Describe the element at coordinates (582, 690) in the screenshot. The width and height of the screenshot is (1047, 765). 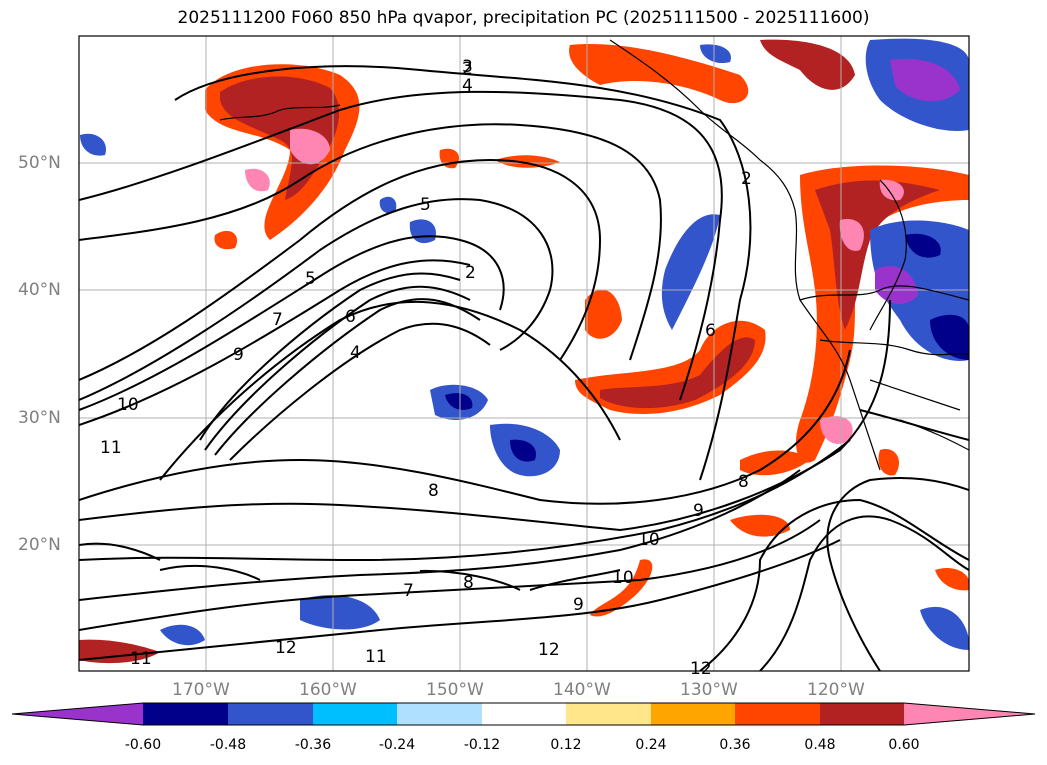
I see `lon-label: 140°W` at that location.